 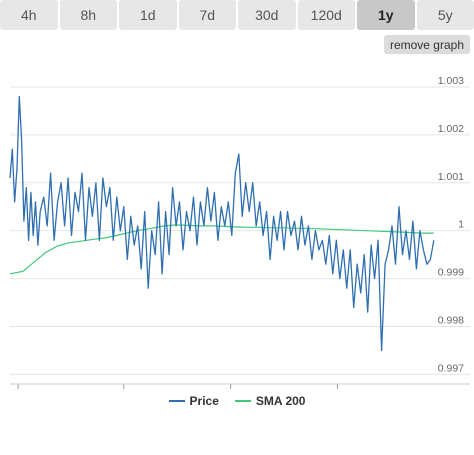 I want to click on legend-label: SMA 200, so click(x=280, y=401).